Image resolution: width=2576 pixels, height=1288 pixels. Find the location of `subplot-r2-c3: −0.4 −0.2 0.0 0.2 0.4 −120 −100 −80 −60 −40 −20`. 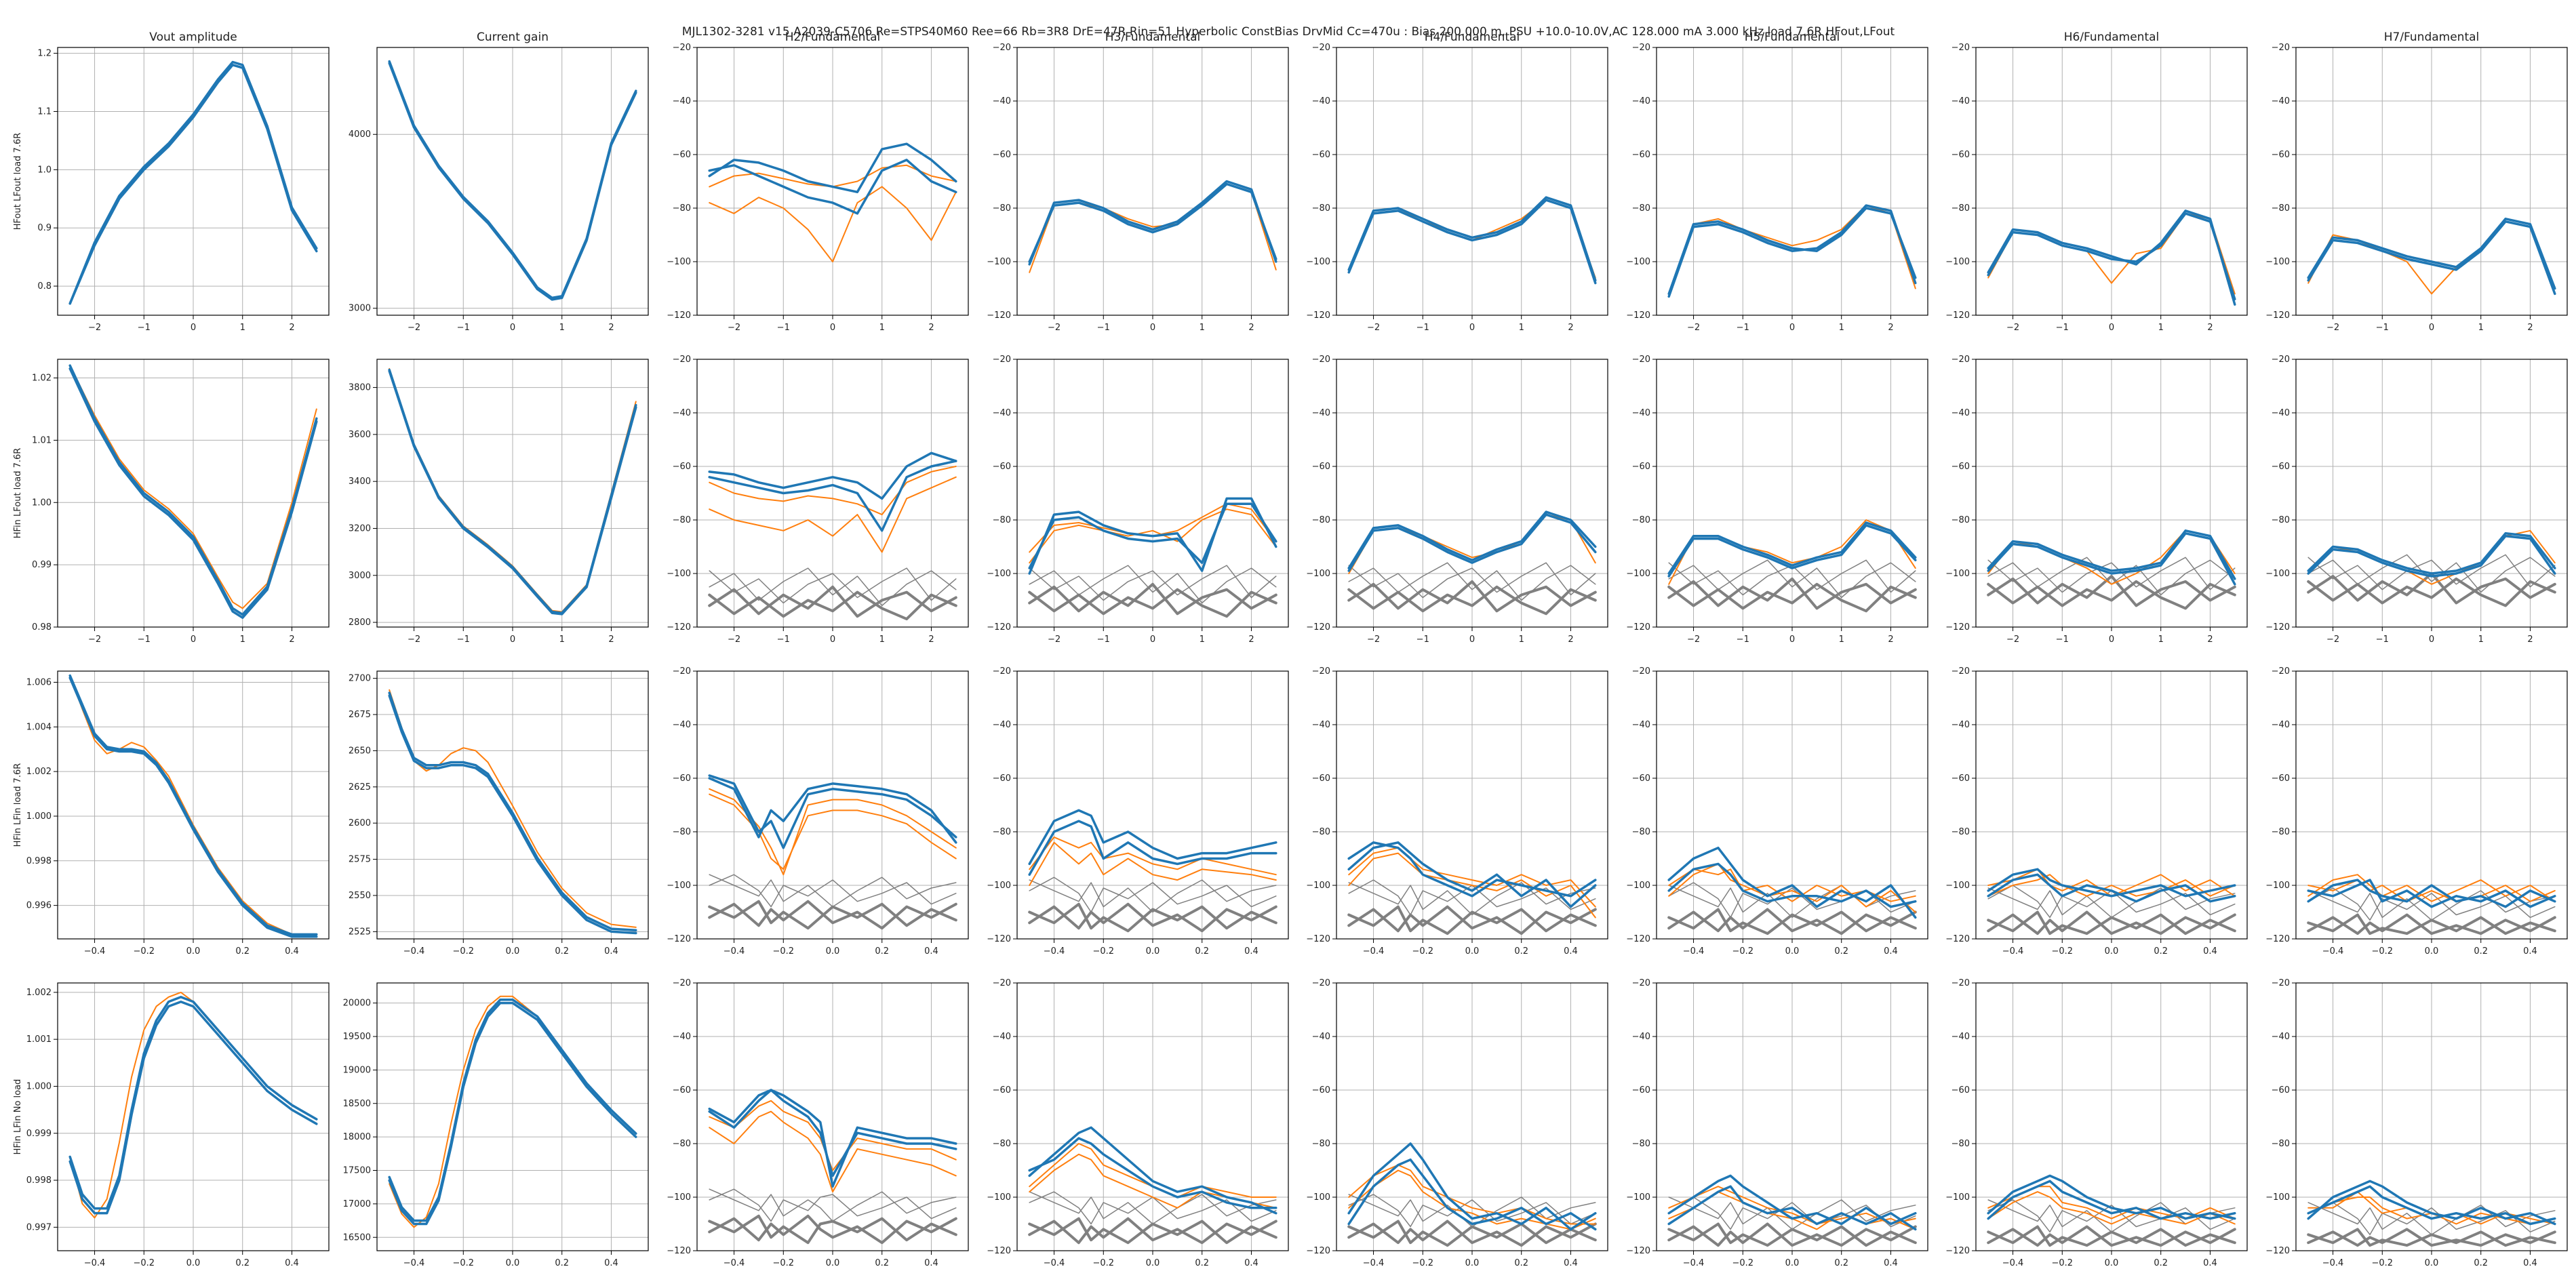

subplot-r2-c3: −0.4 −0.2 0.0 0.2 0.4 −120 −100 −80 −60 −40 −20 is located at coordinates (1138, 811).